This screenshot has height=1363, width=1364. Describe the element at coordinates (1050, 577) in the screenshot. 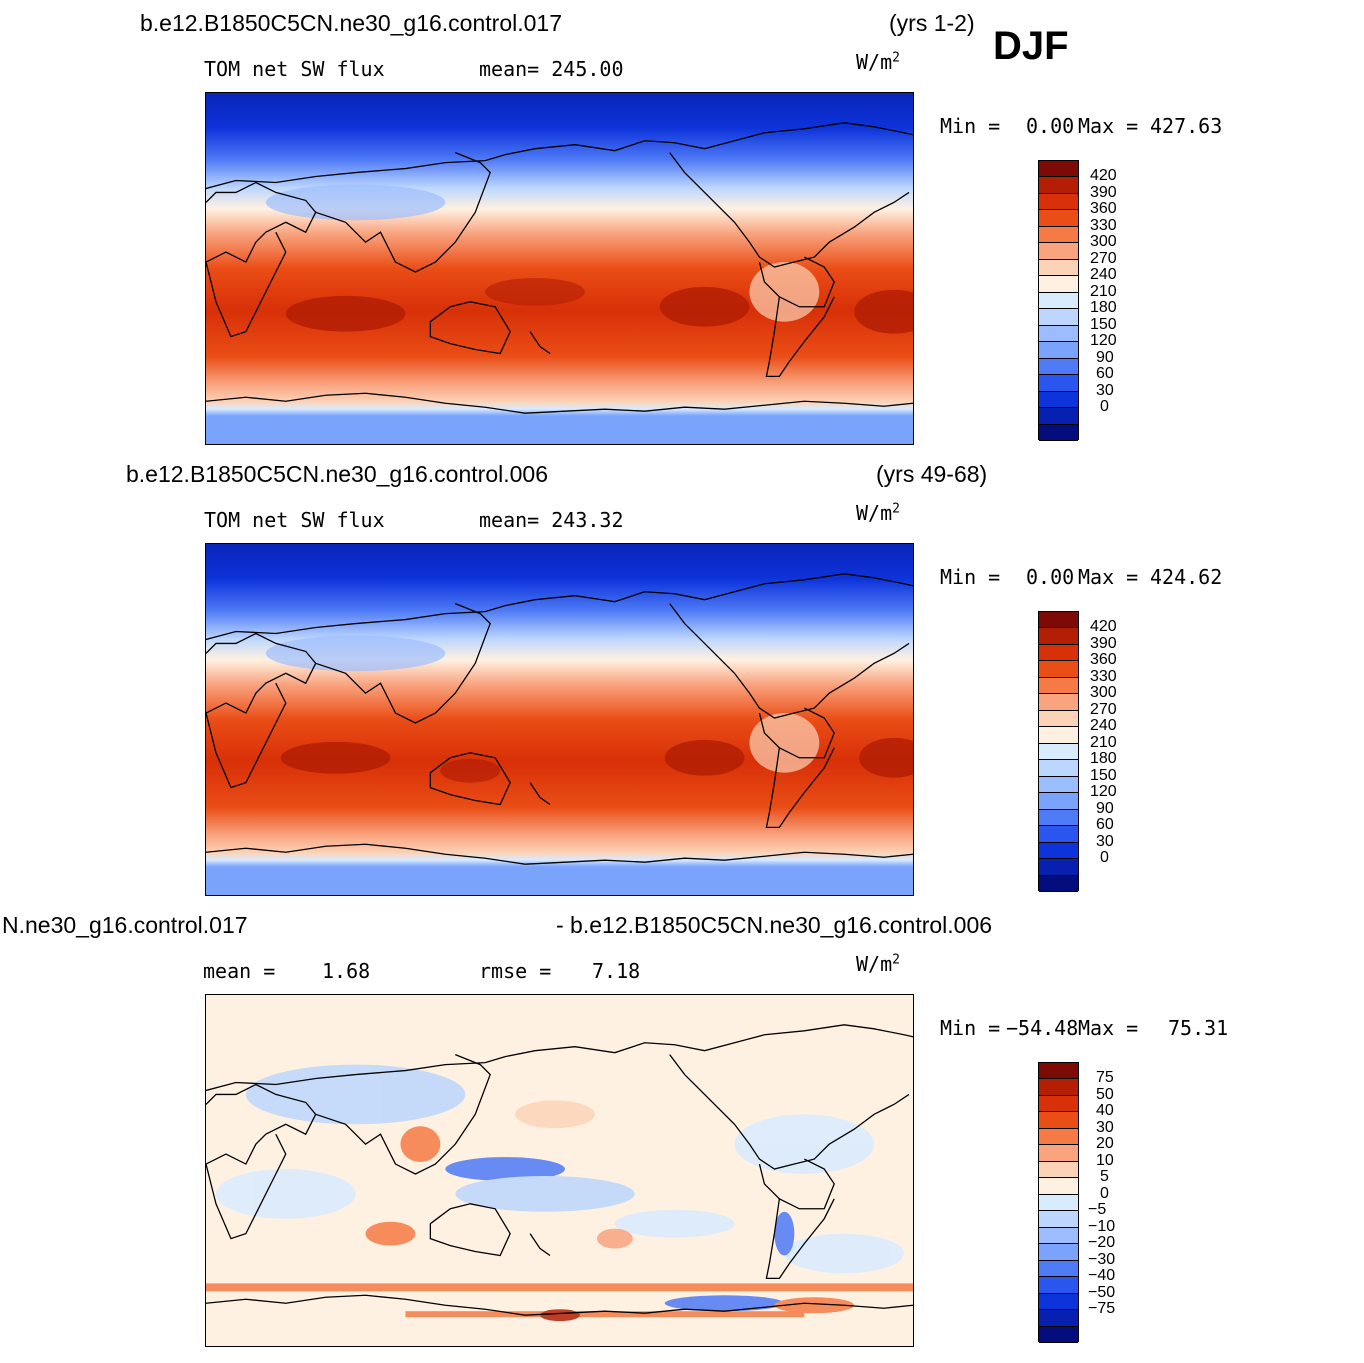

I see `panel2-min-value: 0.00` at that location.